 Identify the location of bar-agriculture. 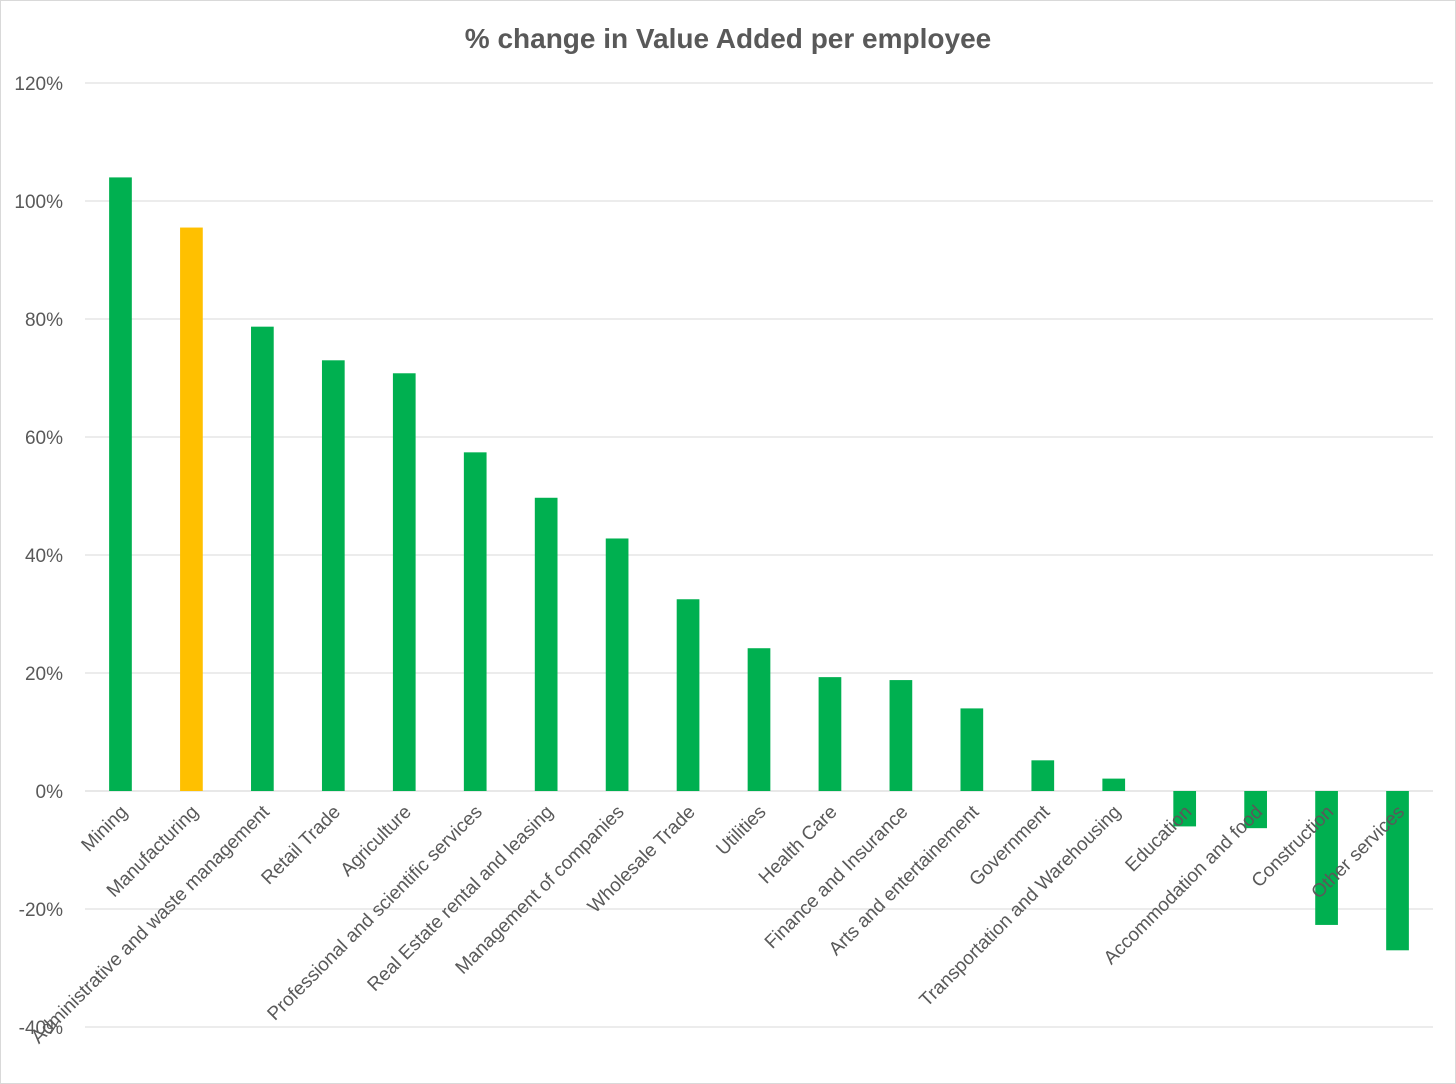
(404, 582).